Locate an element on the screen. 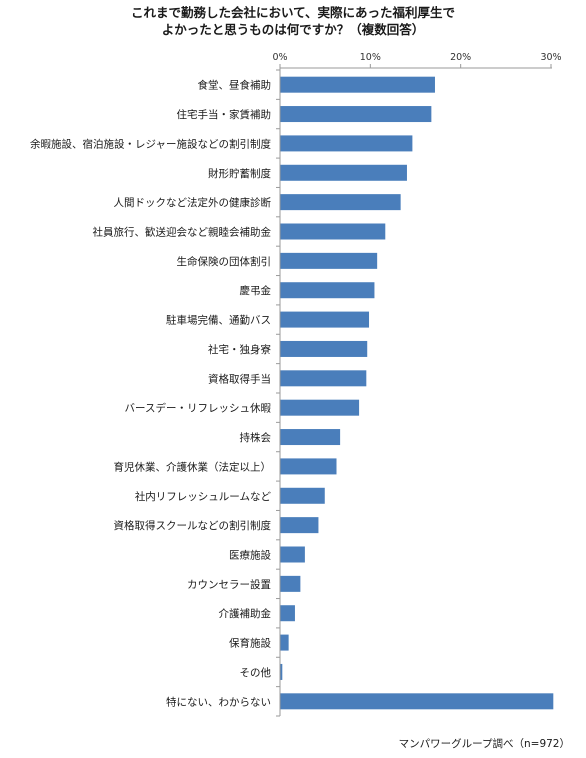 The width and height of the screenshot is (586, 758). category-label: 生命保険の団体割引 is located at coordinates (224, 261).